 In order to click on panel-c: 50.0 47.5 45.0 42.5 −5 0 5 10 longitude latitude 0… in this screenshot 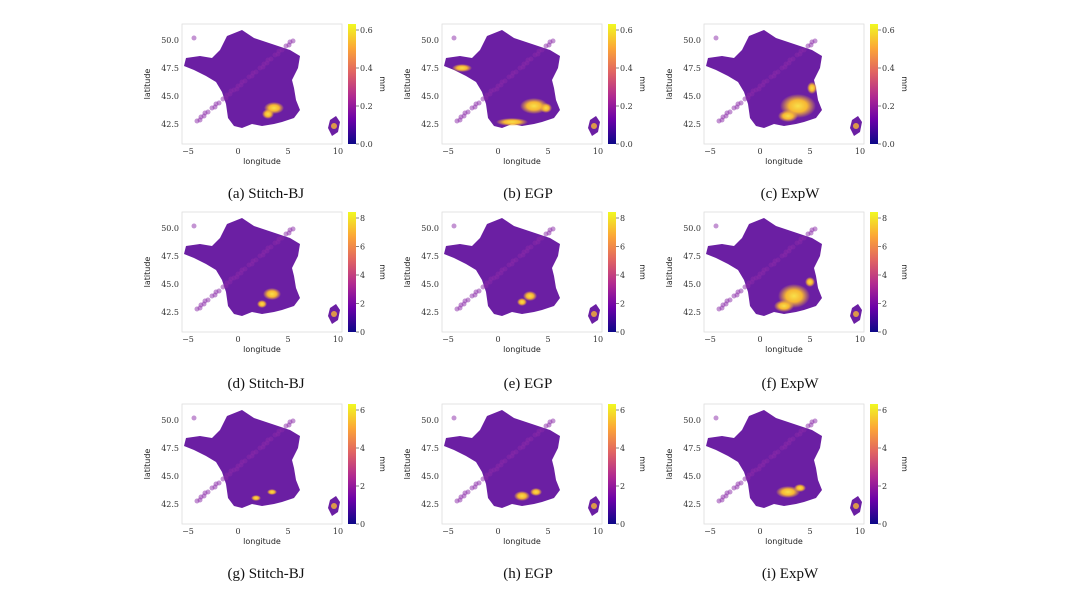, I will do `click(785, 101)`.